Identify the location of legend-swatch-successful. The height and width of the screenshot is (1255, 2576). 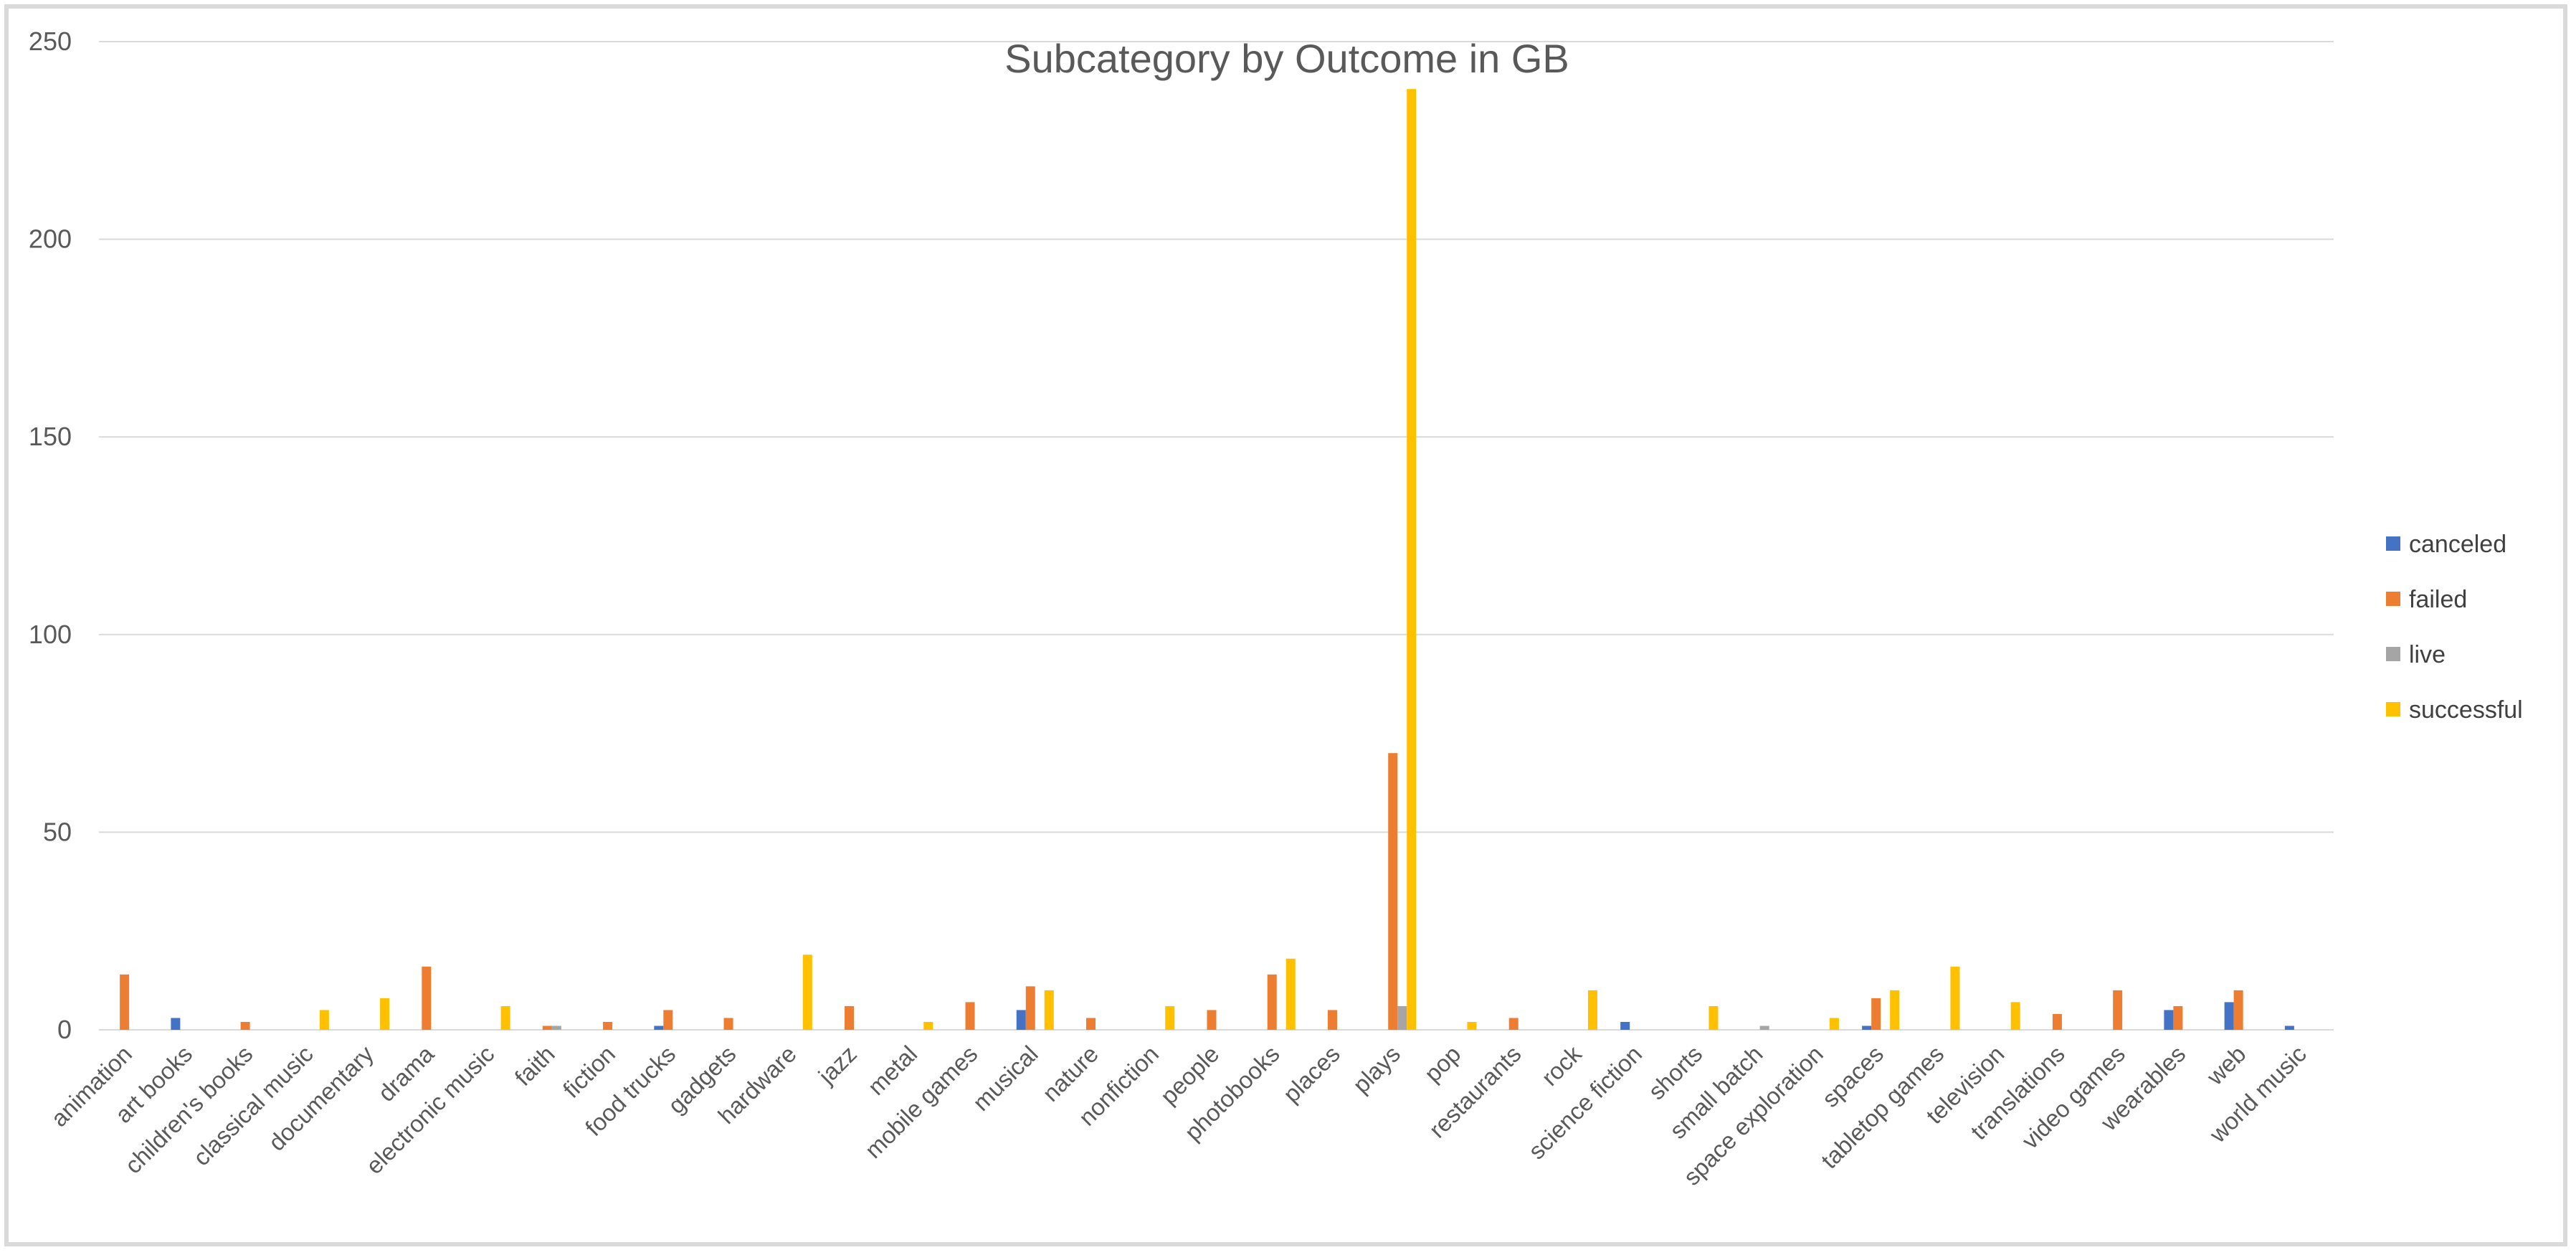
(2393, 709).